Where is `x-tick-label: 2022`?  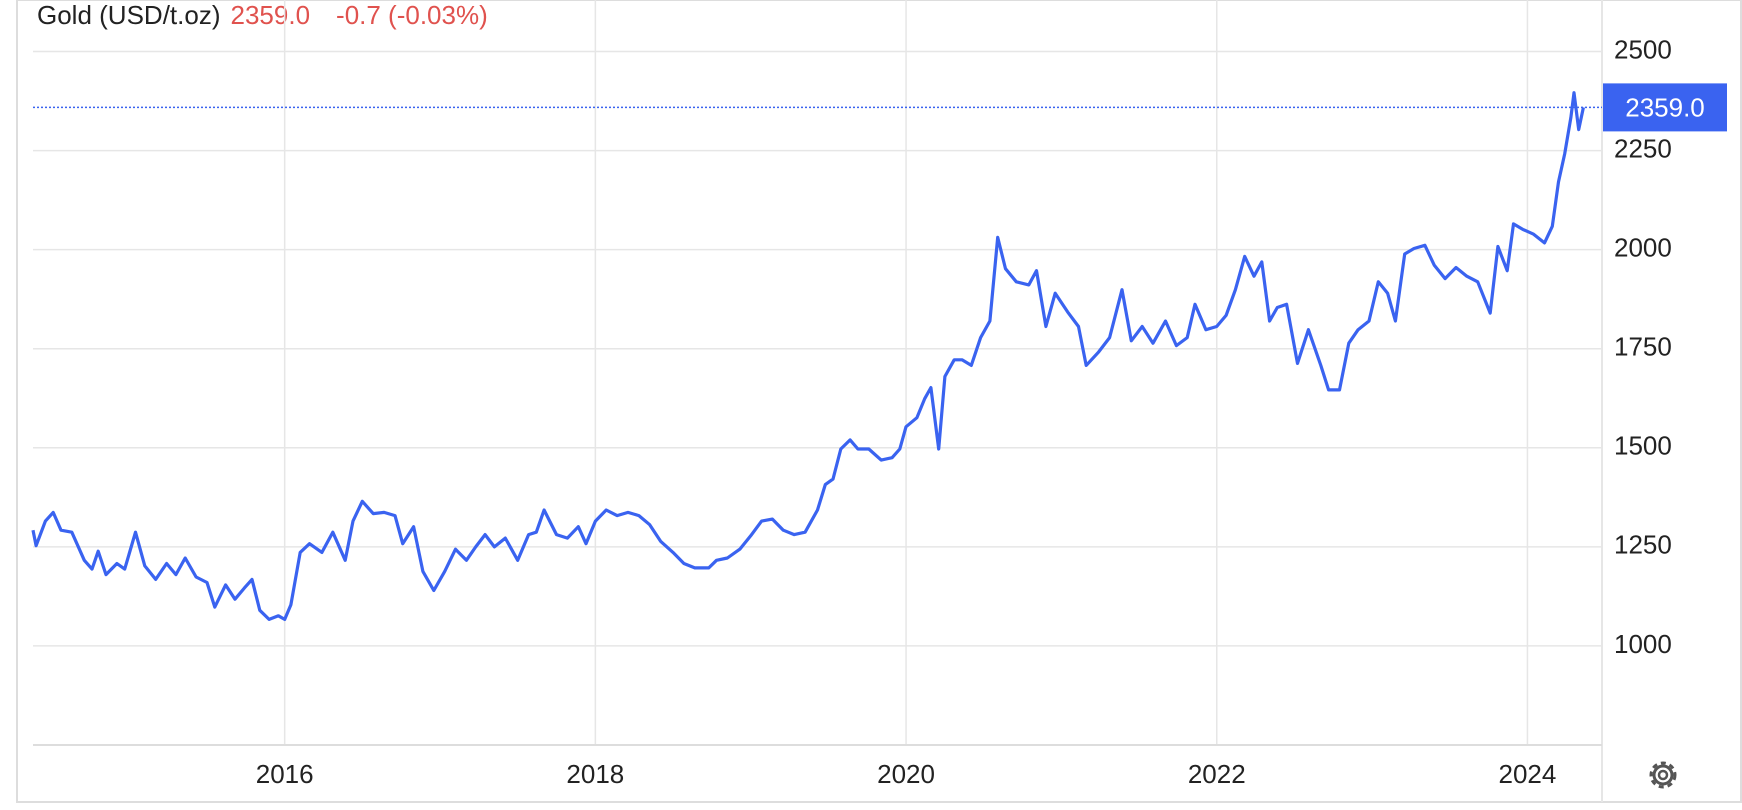
x-tick-label: 2022 is located at coordinates (1217, 774).